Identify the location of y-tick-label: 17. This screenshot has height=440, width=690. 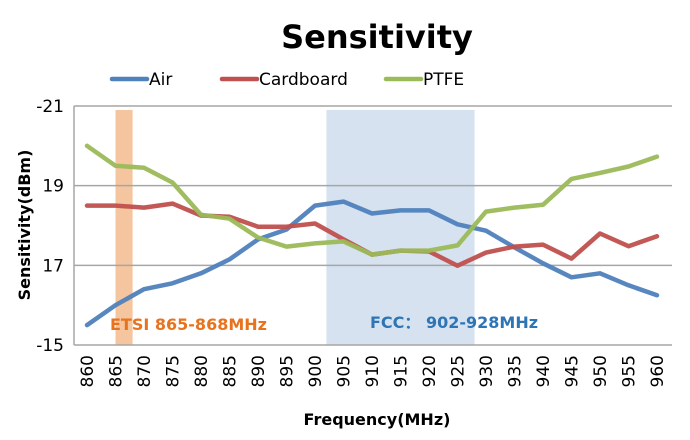
(53, 266).